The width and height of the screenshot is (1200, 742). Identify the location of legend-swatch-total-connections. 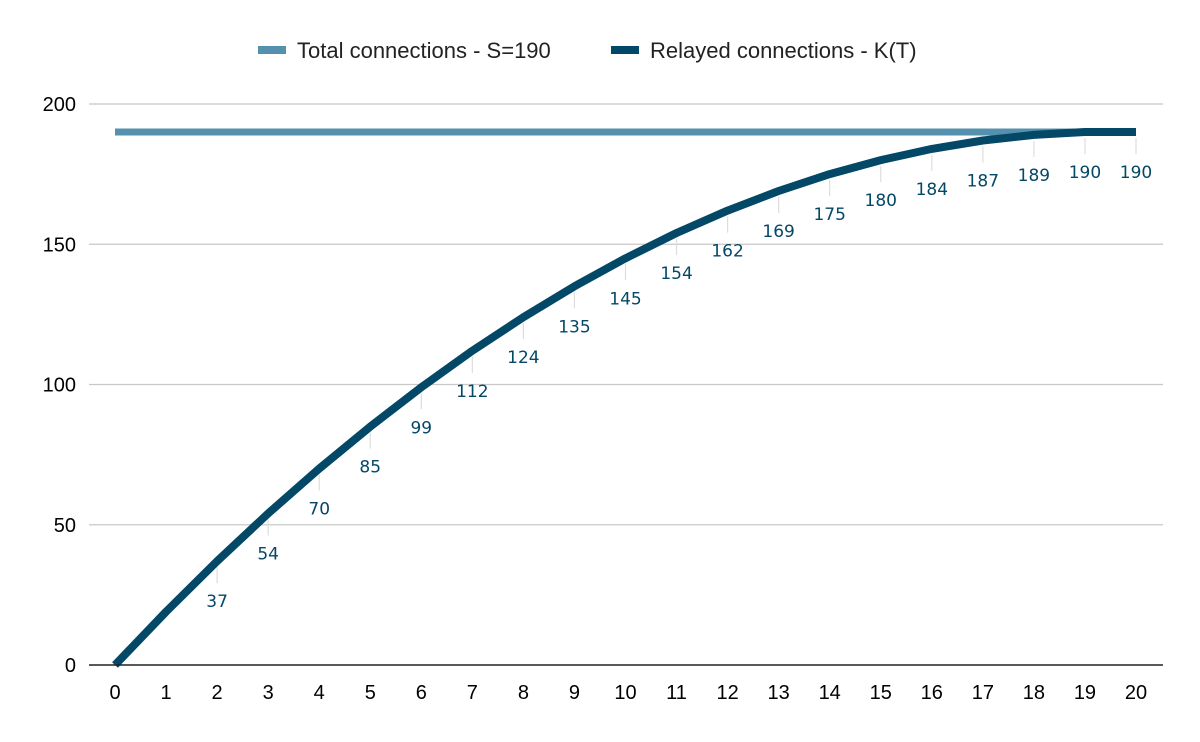
(272, 50).